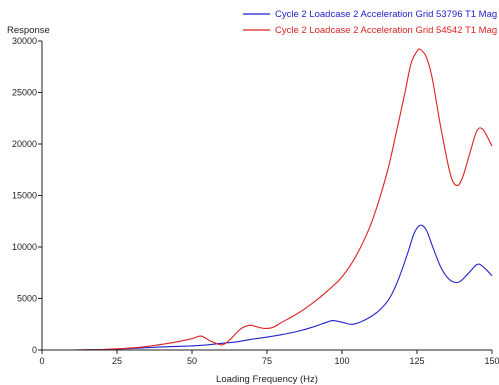  Describe the element at coordinates (24, 41) in the screenshot. I see `y-tick-label: 30000` at that location.